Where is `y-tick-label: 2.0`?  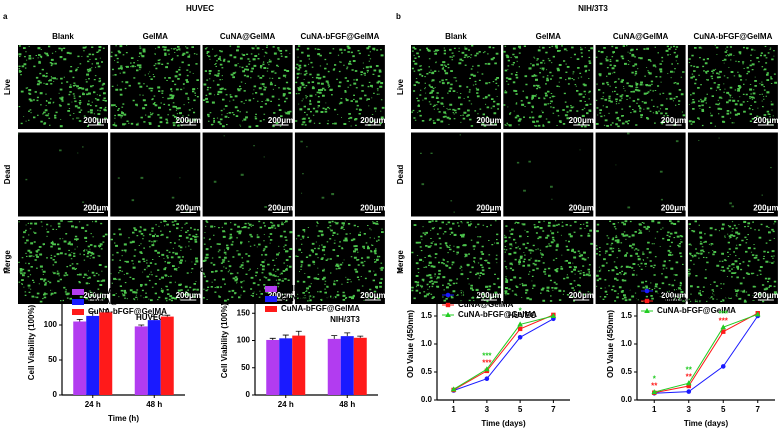 y-tick-label: 2.0 is located at coordinates (627, 287).